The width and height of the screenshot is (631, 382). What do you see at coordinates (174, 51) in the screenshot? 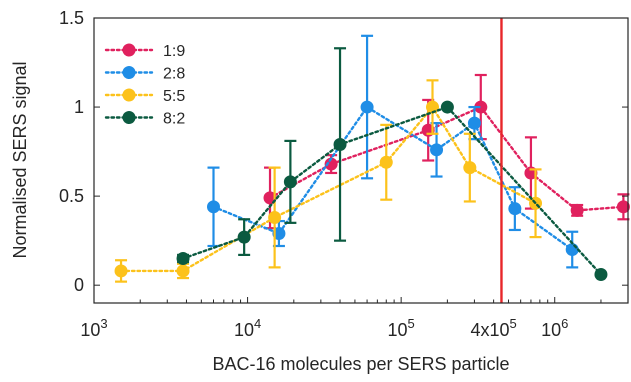
I see `legend-label: 1:9` at bounding box center [174, 51].